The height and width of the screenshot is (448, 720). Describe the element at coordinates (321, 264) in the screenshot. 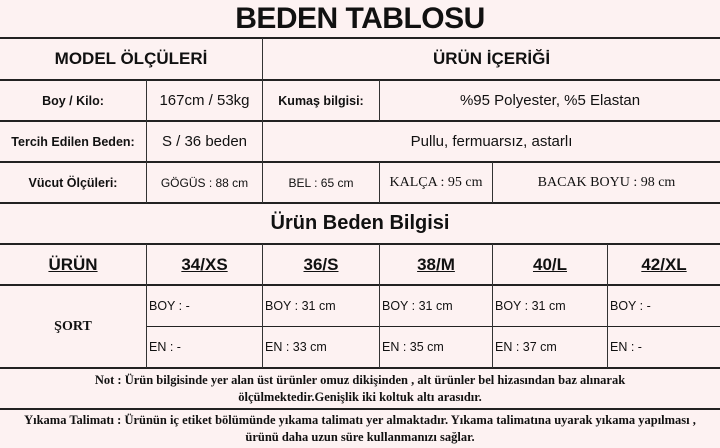

I see `header-36s: 36/S` at that location.